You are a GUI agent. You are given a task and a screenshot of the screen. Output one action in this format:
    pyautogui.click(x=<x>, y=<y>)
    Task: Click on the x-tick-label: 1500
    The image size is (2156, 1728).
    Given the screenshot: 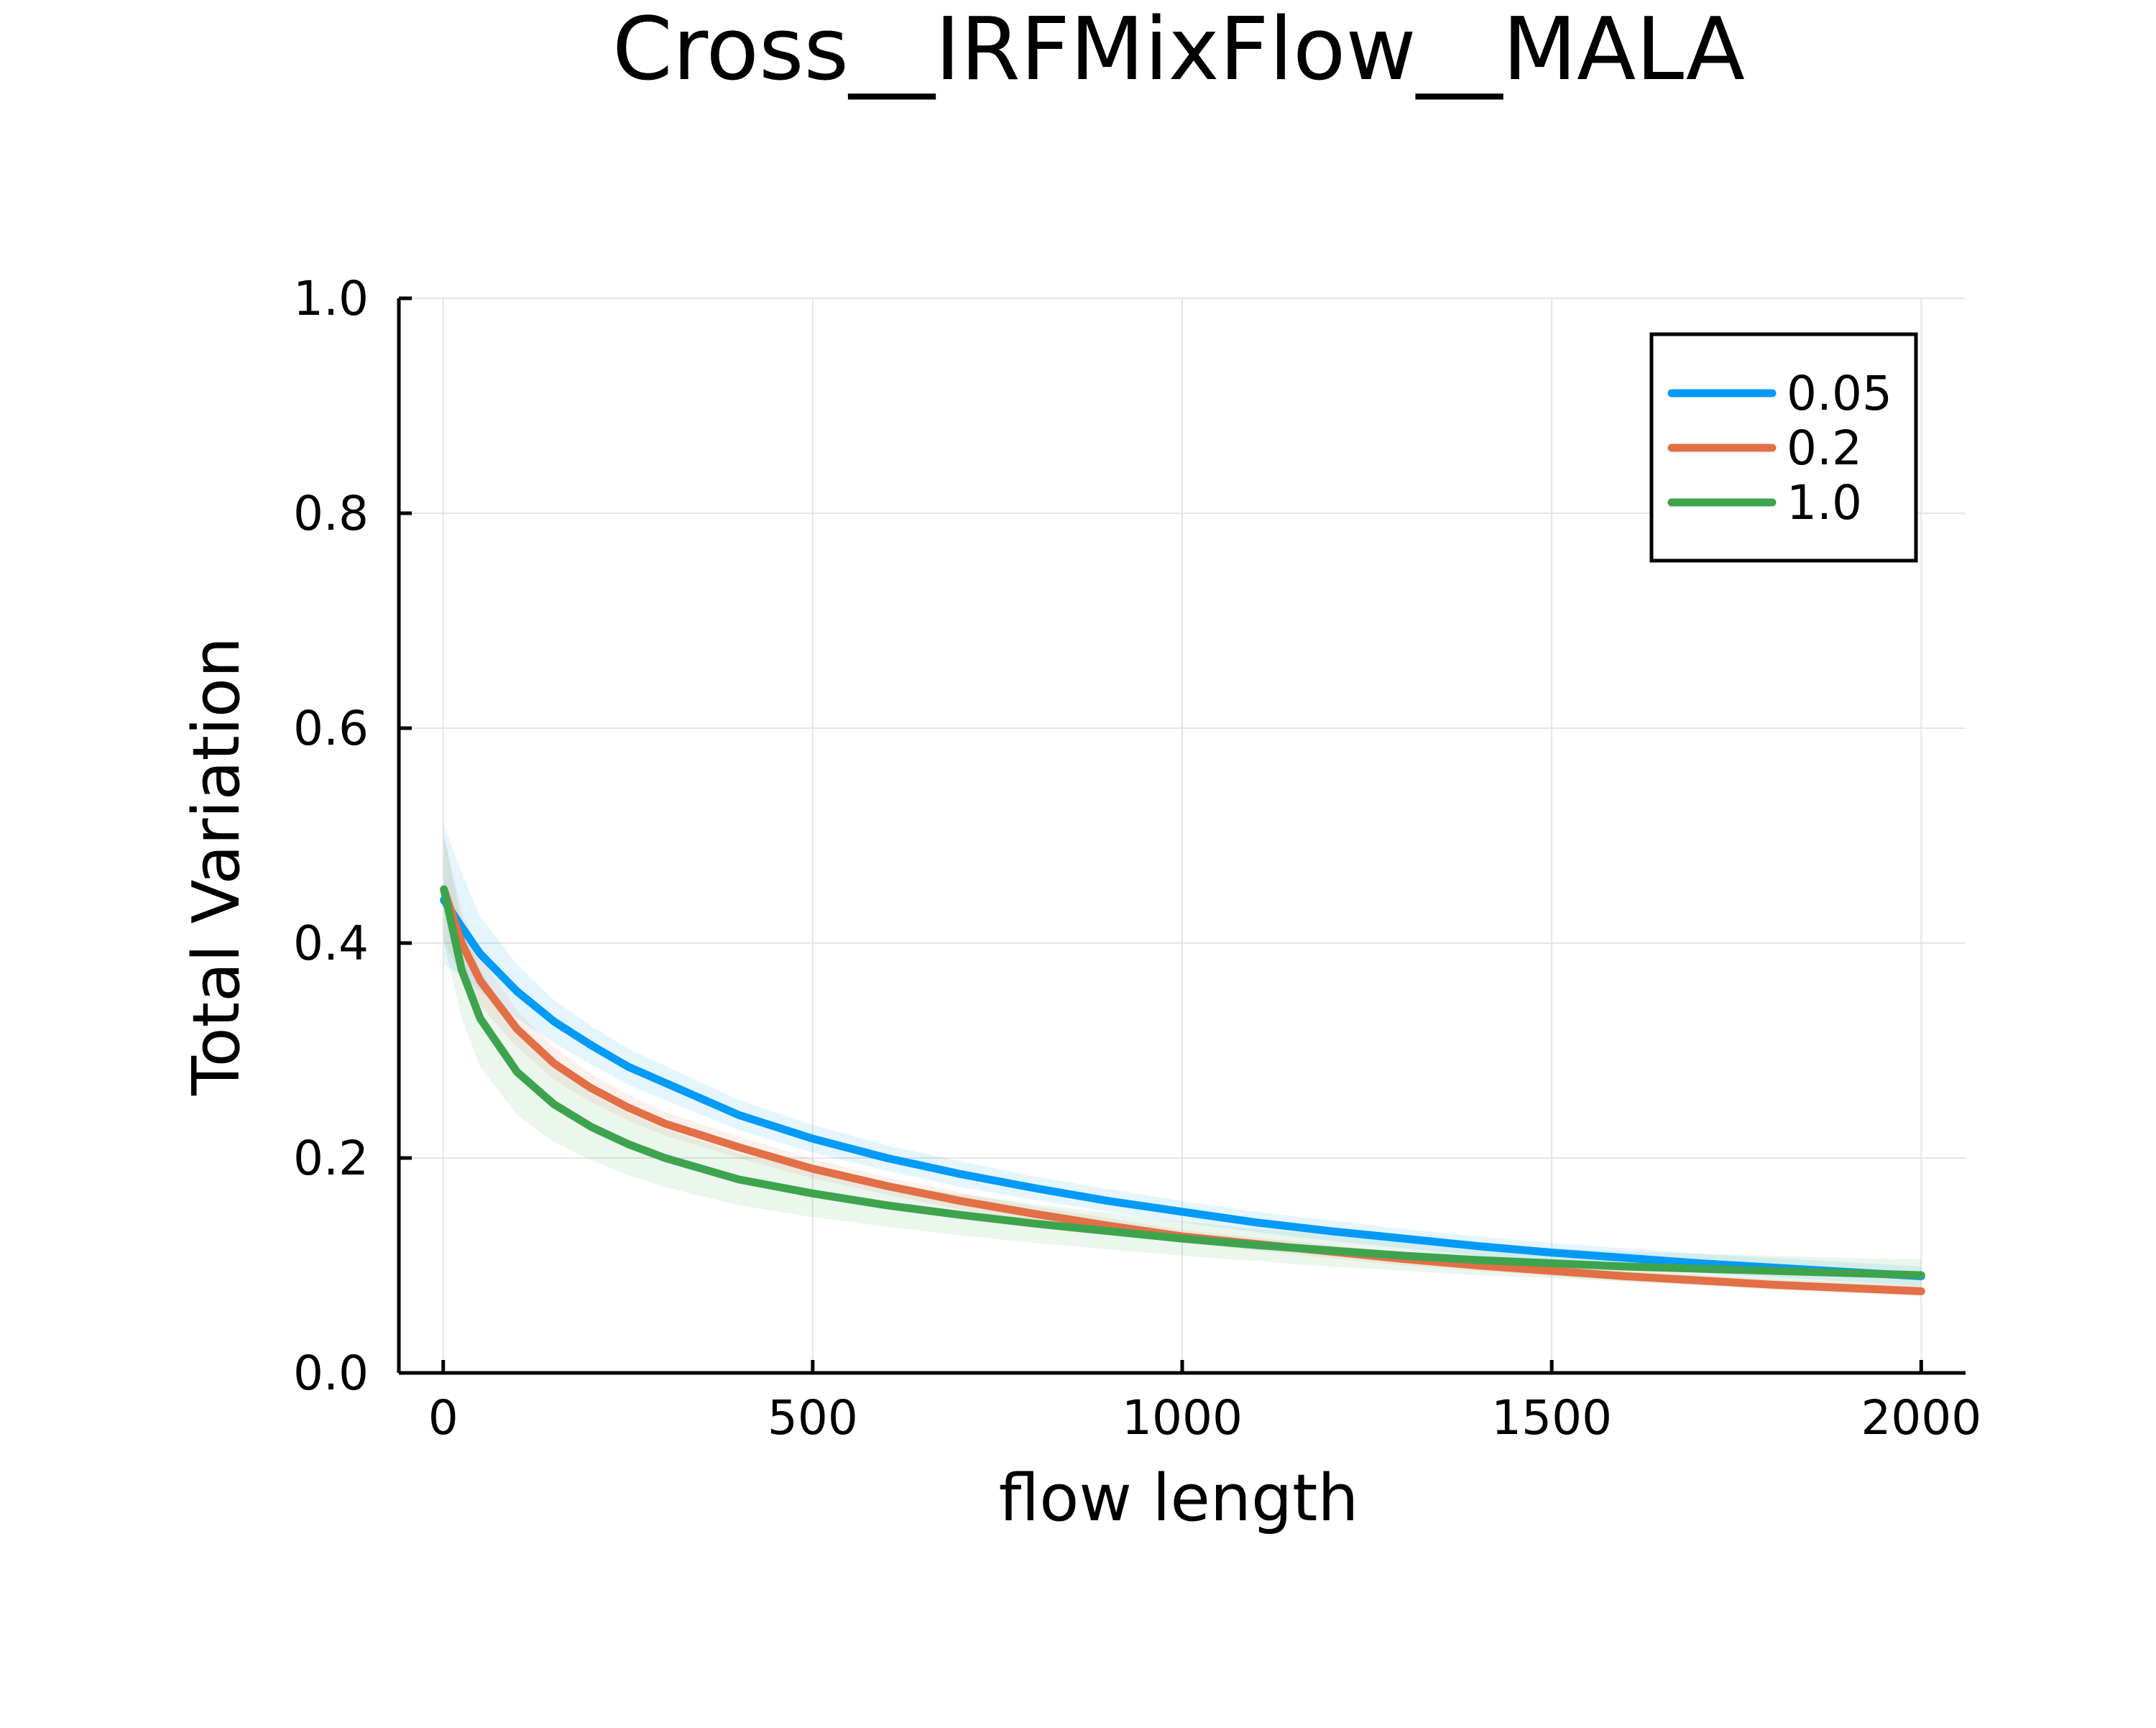 What is the action you would take?
    pyautogui.click(x=1552, y=1418)
    